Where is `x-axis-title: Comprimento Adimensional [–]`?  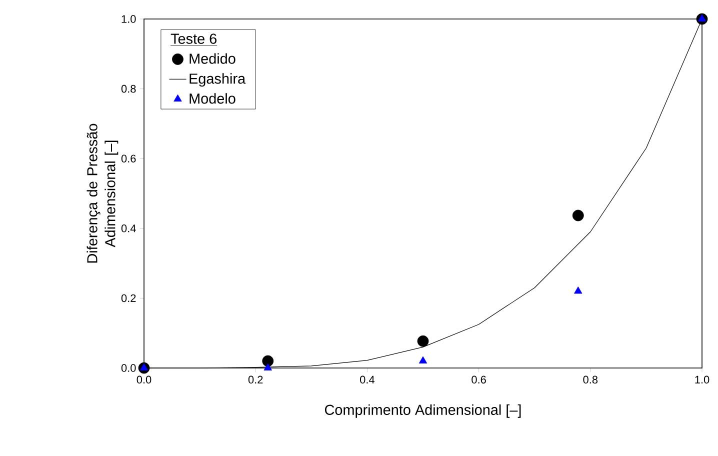
x-axis-title: Comprimento Adimensional [–] is located at coordinates (422, 411).